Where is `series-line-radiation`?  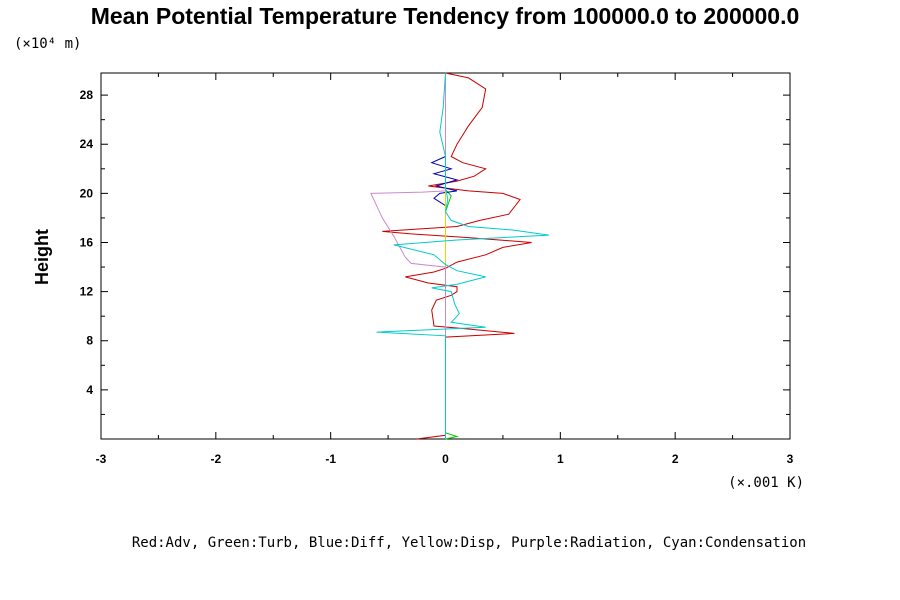
series-line-radiation is located at coordinates (408, 256).